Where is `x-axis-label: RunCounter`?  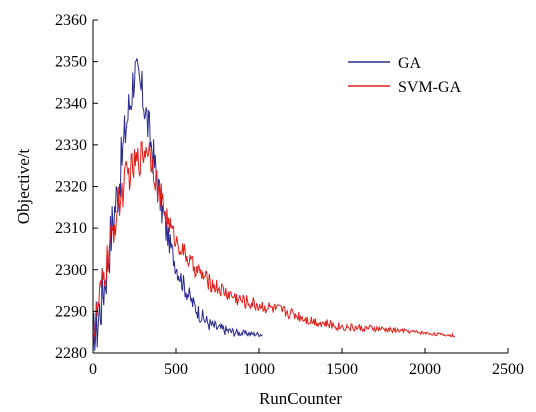 x-axis-label: RunCounter is located at coordinates (300, 398).